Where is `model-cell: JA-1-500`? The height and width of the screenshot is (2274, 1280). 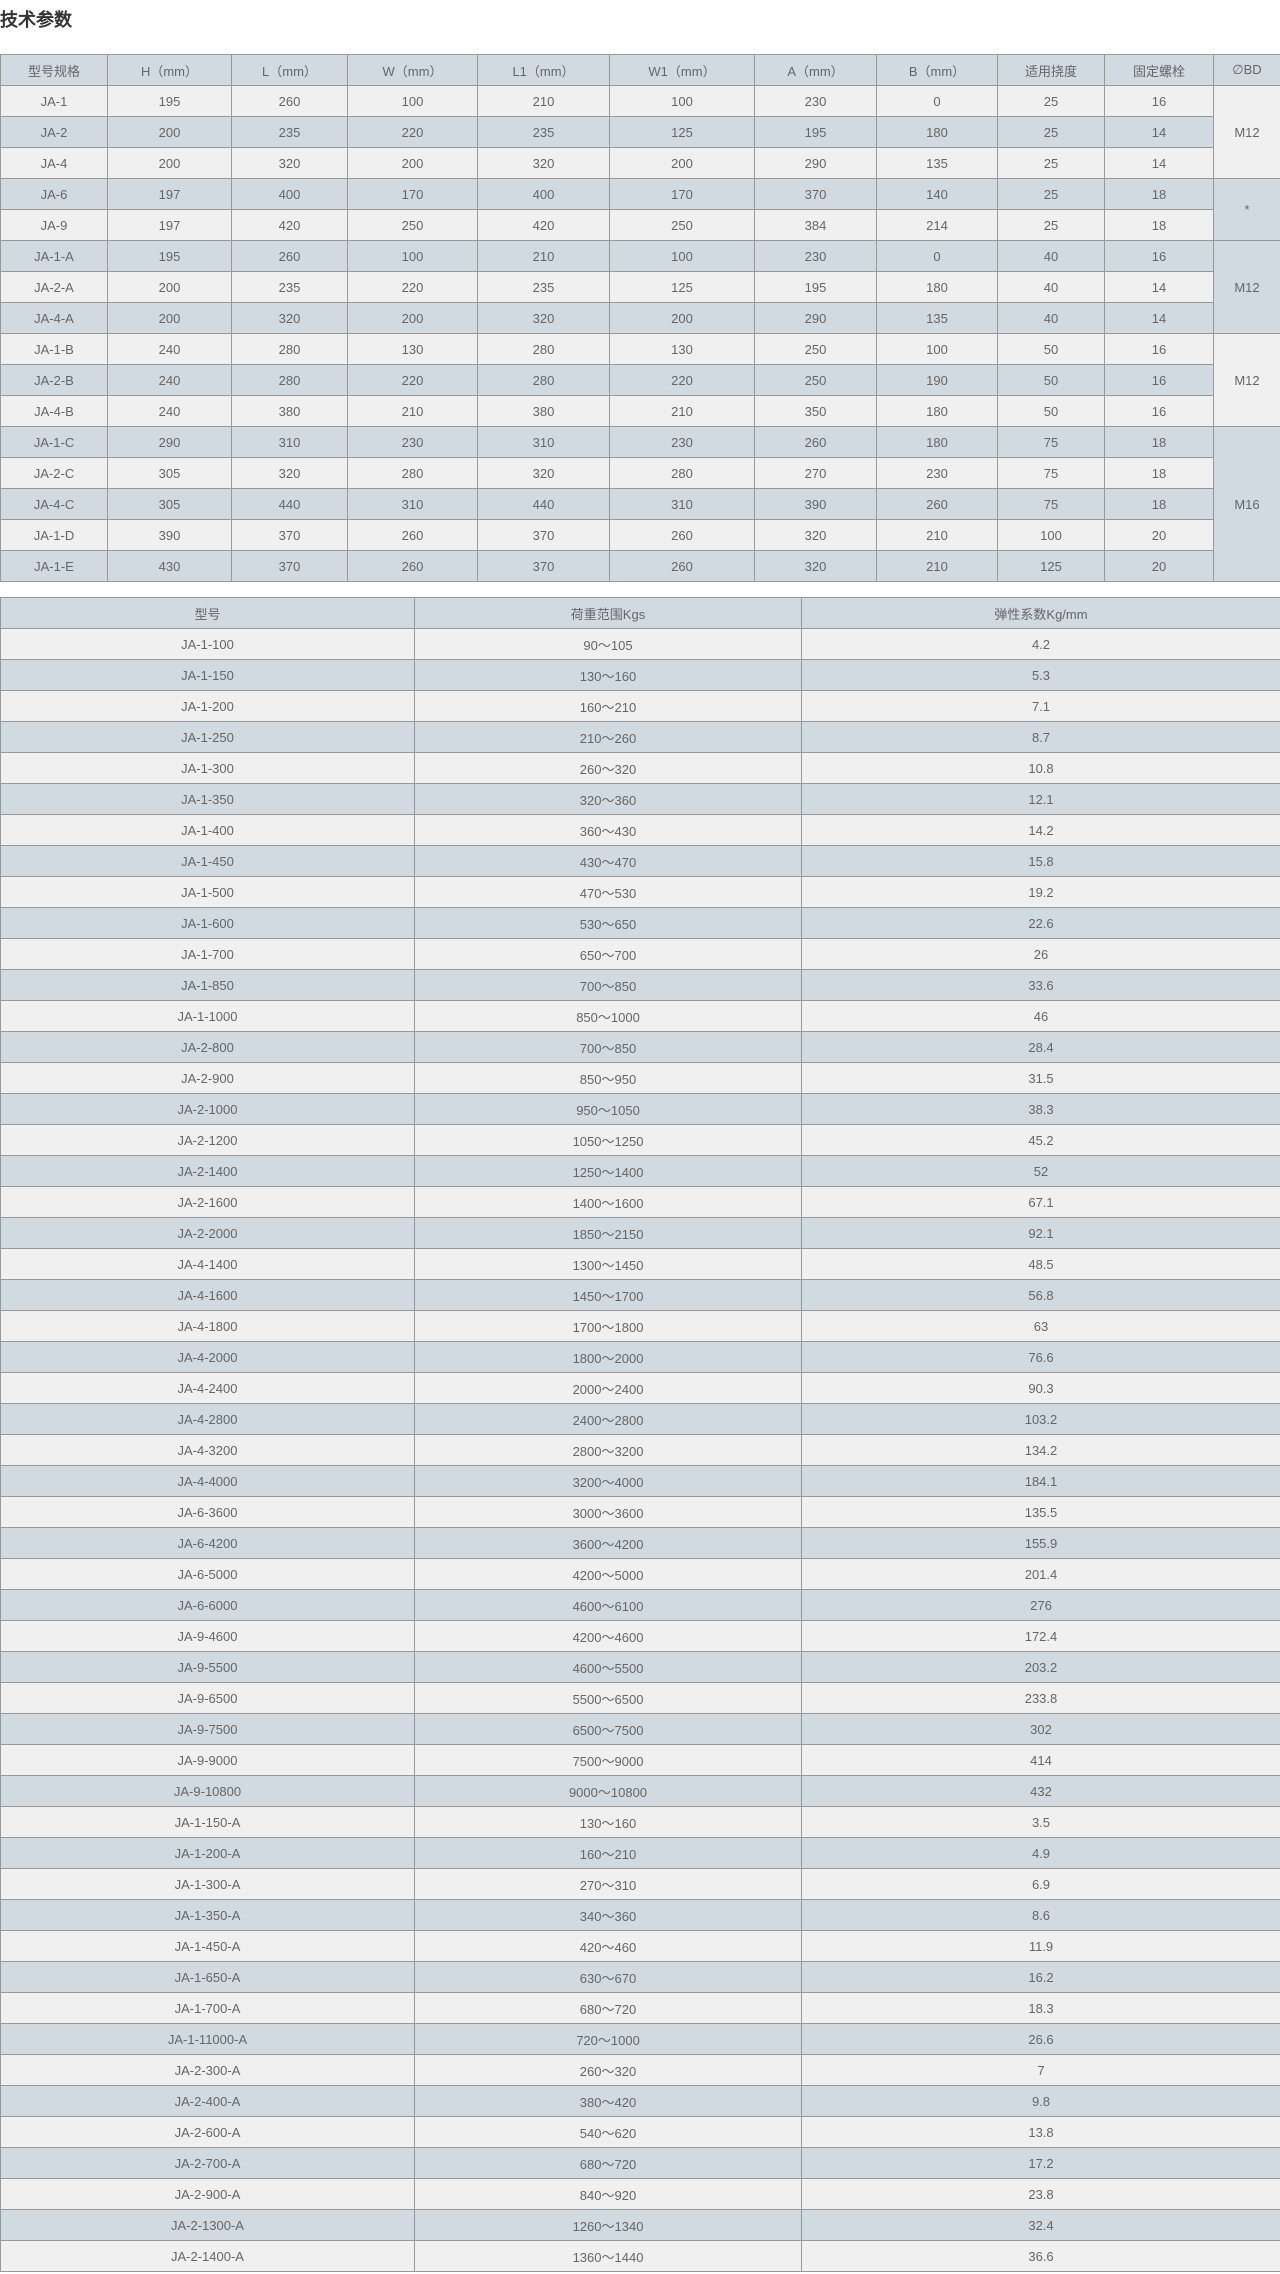 model-cell: JA-1-500 is located at coordinates (207, 892).